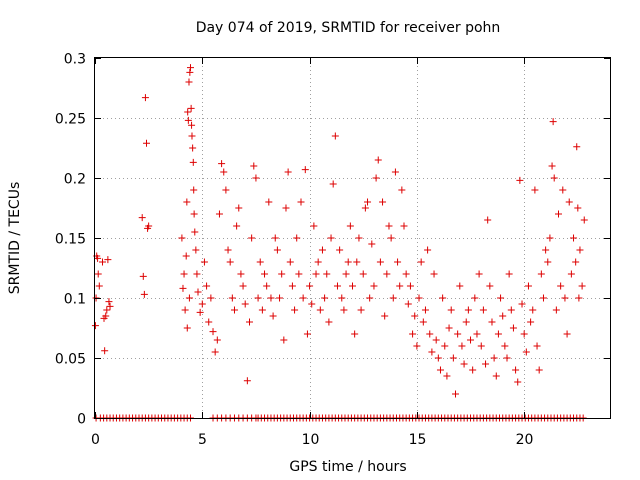  What do you see at coordinates (70, 360) in the screenshot?
I see `y-tick-label: 0.05` at bounding box center [70, 360].